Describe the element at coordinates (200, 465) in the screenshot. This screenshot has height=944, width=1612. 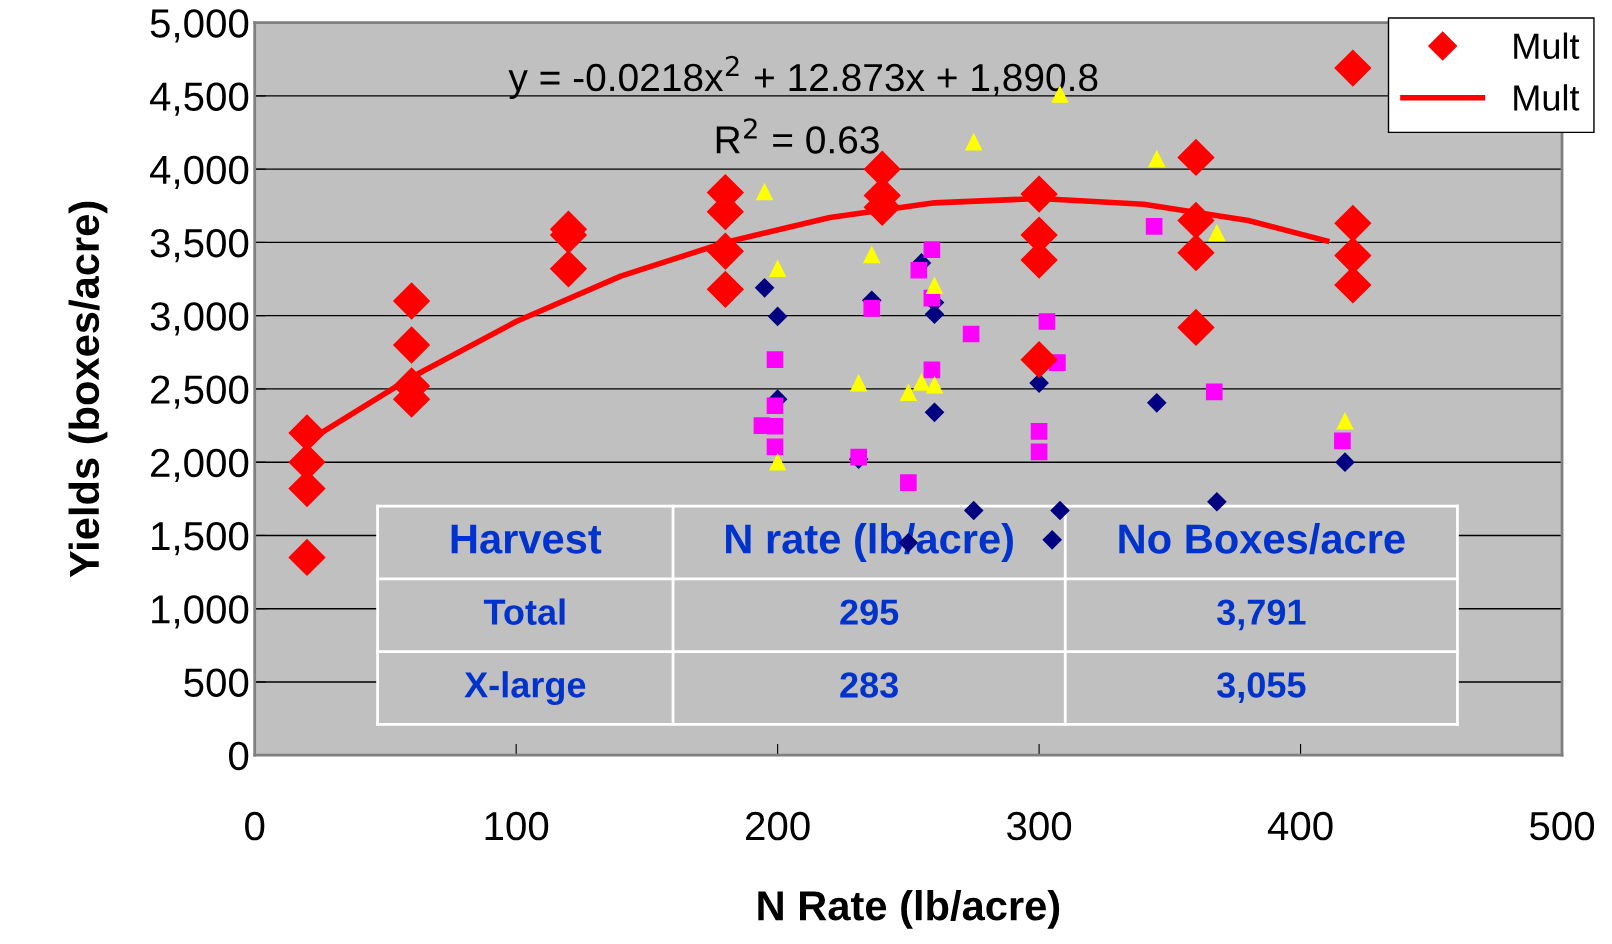
I see `y-tick-label: 2,000` at that location.